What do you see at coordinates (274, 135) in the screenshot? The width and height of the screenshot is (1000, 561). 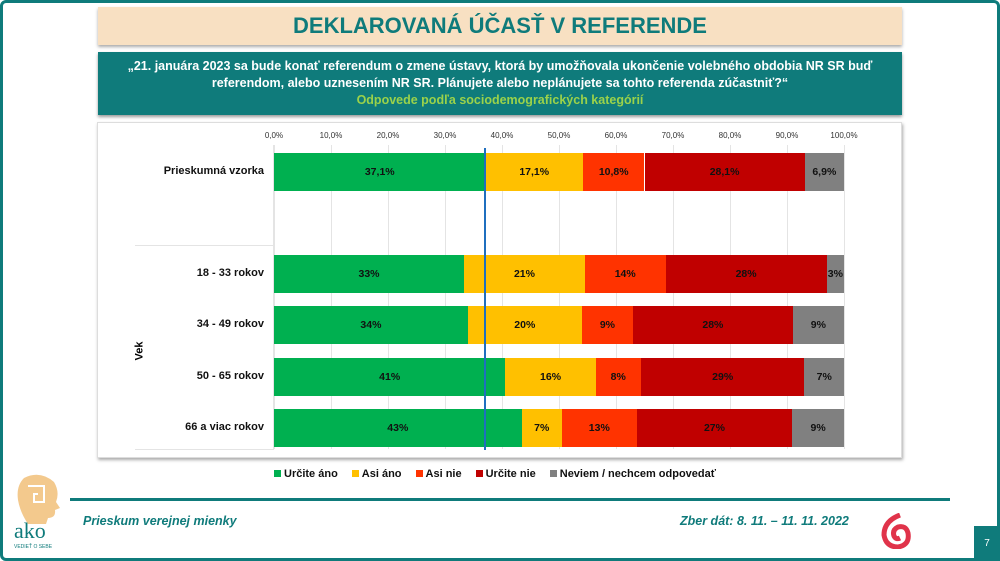 I see `x-tick-label: 0,0%` at bounding box center [274, 135].